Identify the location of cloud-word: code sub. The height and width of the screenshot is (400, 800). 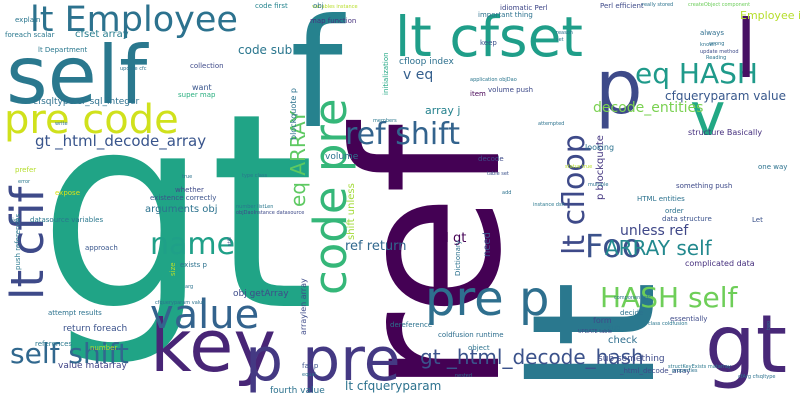
(265, 50).